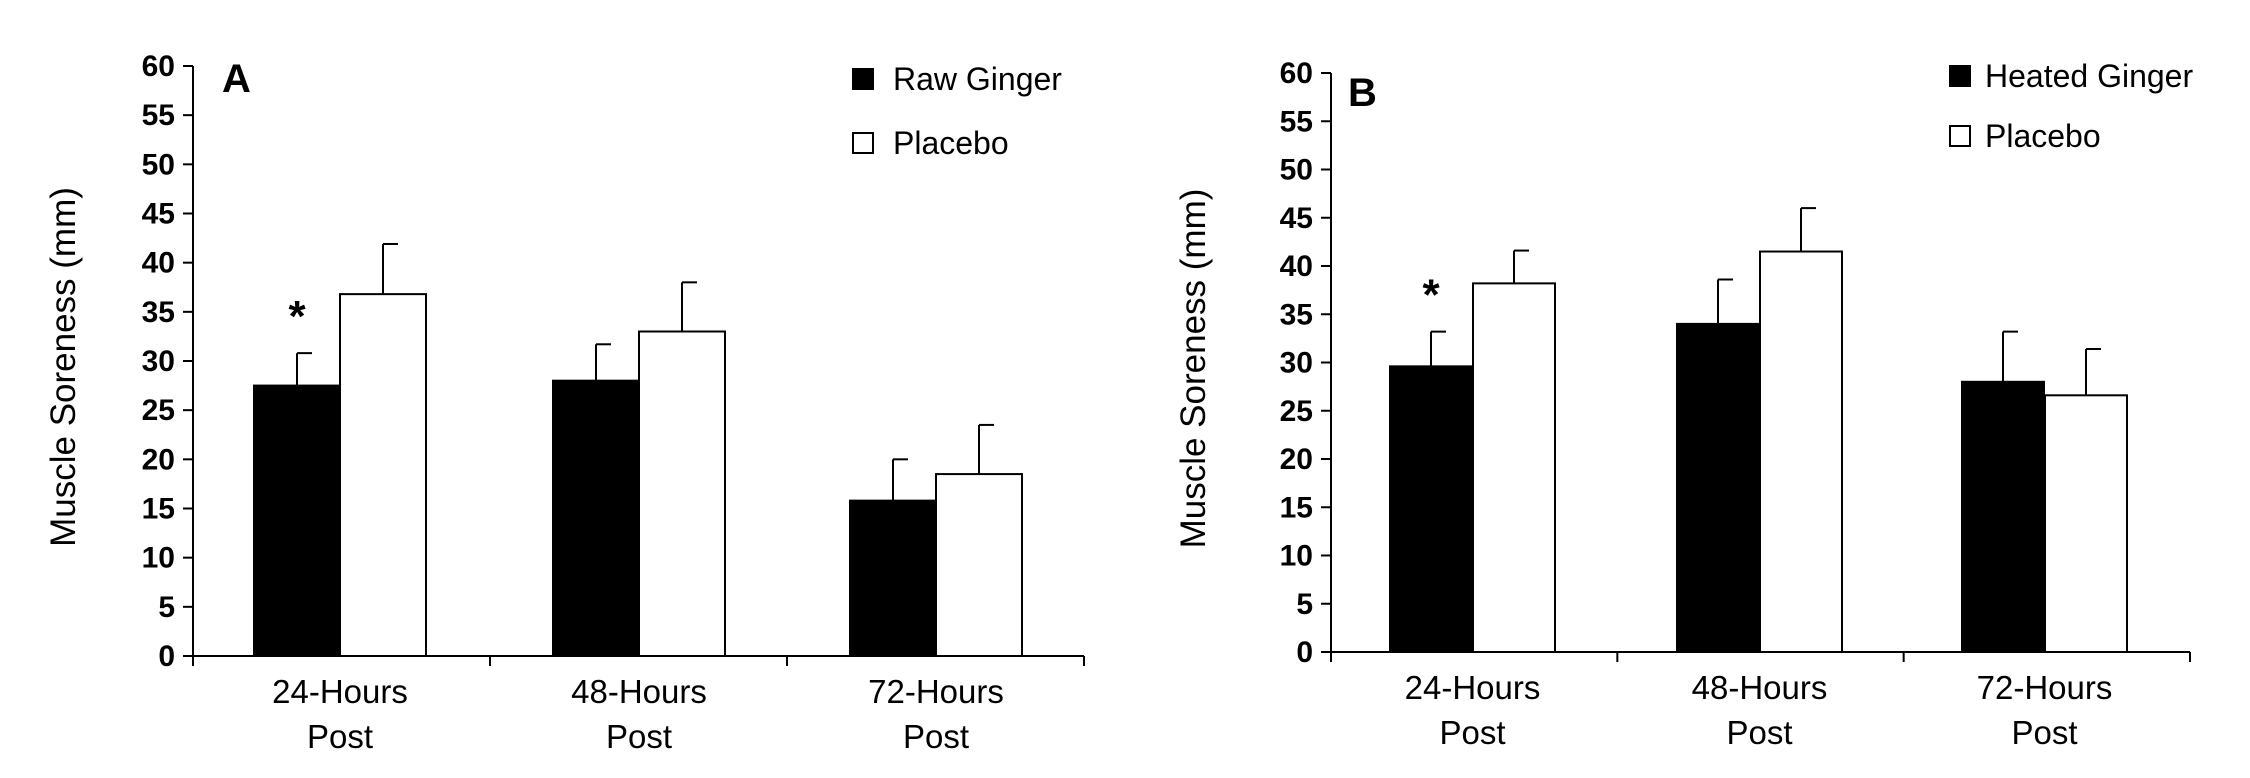 The height and width of the screenshot is (778, 2250). Describe the element at coordinates (977, 79) in the screenshot. I see `legend-label: Raw Ginger` at that location.